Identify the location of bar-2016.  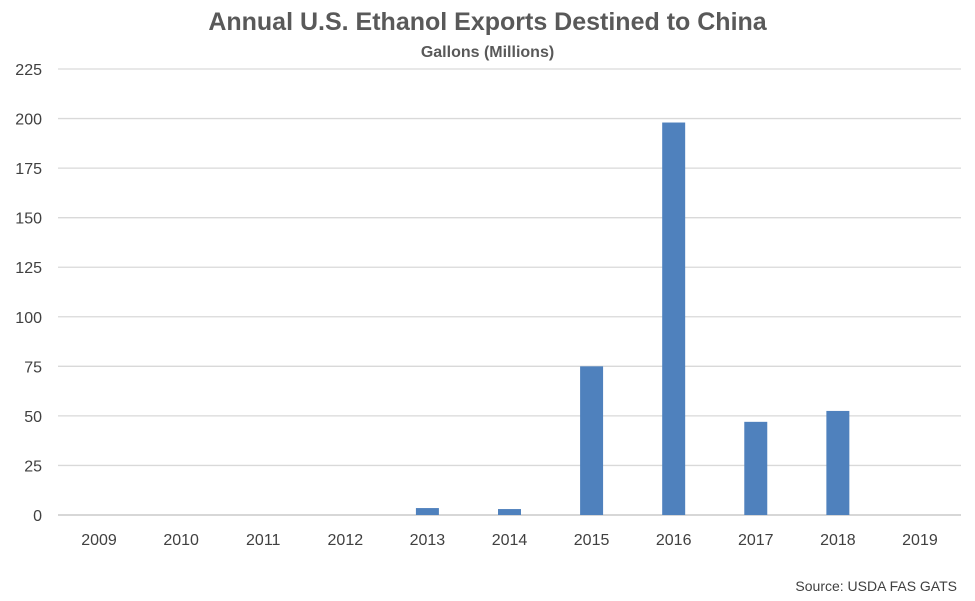
(674, 319).